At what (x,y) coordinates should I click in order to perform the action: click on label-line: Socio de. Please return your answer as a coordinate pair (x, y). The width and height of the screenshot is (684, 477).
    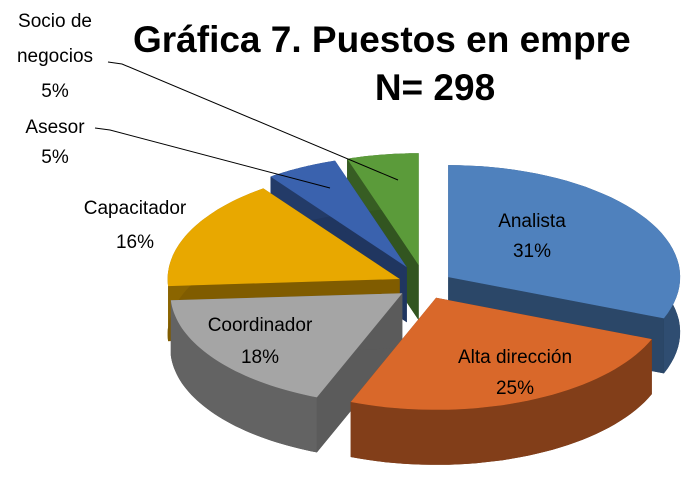
    Looking at the image, I should click on (55, 21).